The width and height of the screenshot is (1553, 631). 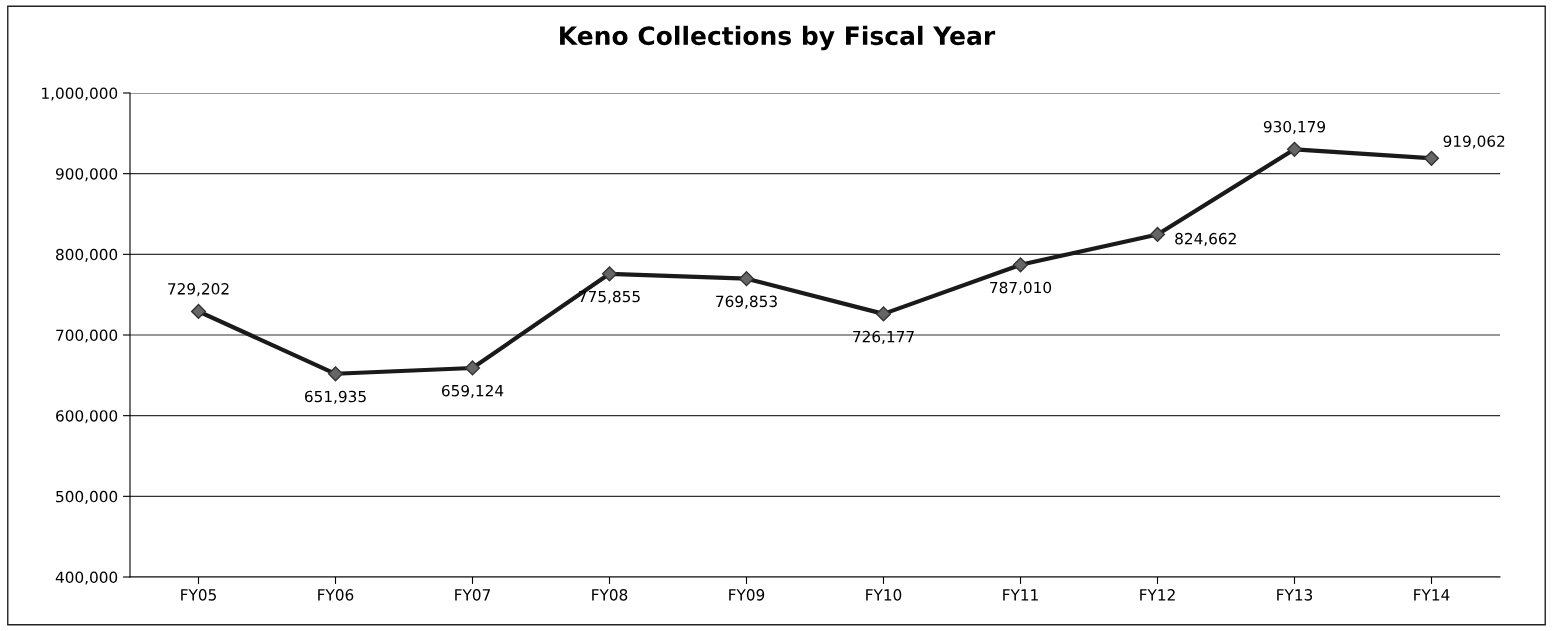 I want to click on data-label: 930,179, so click(x=1294, y=127).